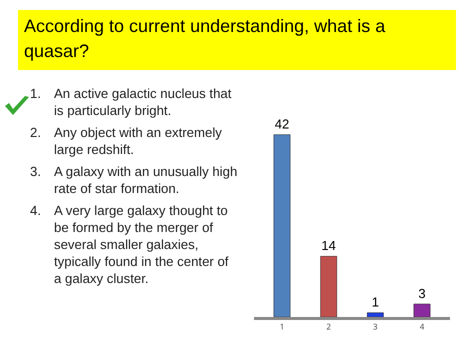 This screenshot has width=474, height=355. Describe the element at coordinates (375, 302) in the screenshot. I see `data-label: 1` at that location.